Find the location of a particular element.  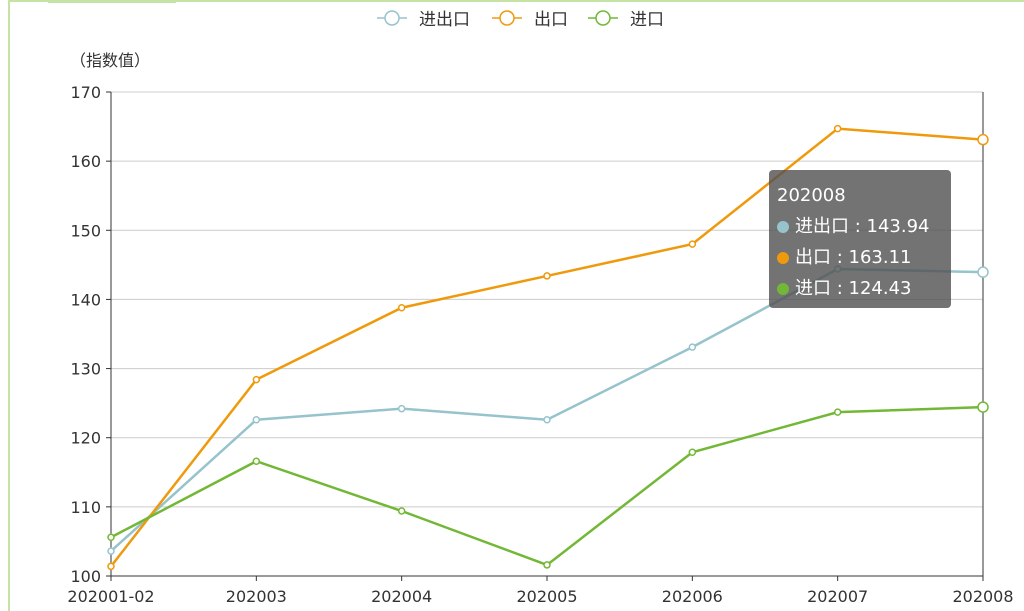

x-tick-label: 202006 is located at coordinates (692, 596).